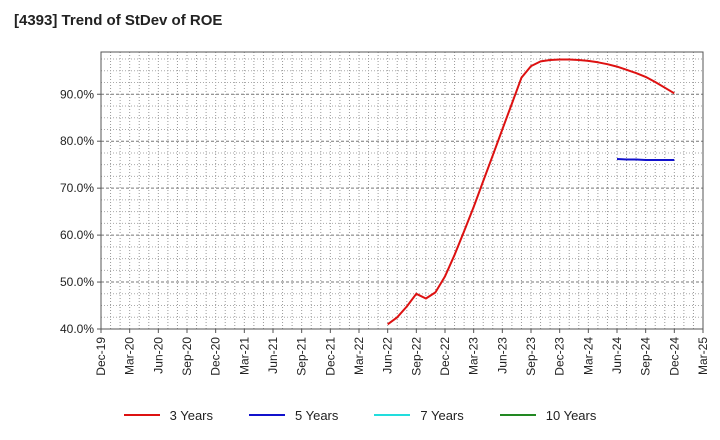  Describe the element at coordinates (244, 356) in the screenshot. I see `x-tick-label: Mar-21` at that location.